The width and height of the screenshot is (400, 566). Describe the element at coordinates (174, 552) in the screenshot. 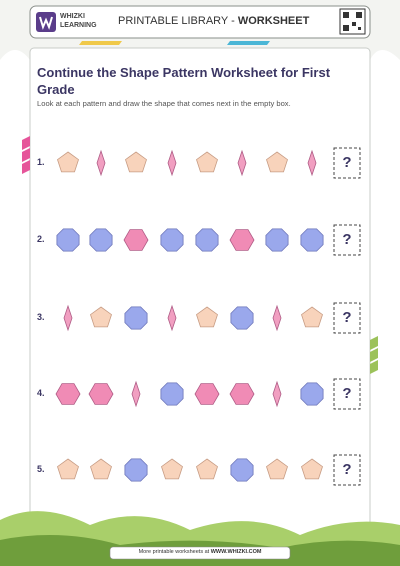

I see `footer-text: More printable worksheets at` at that location.